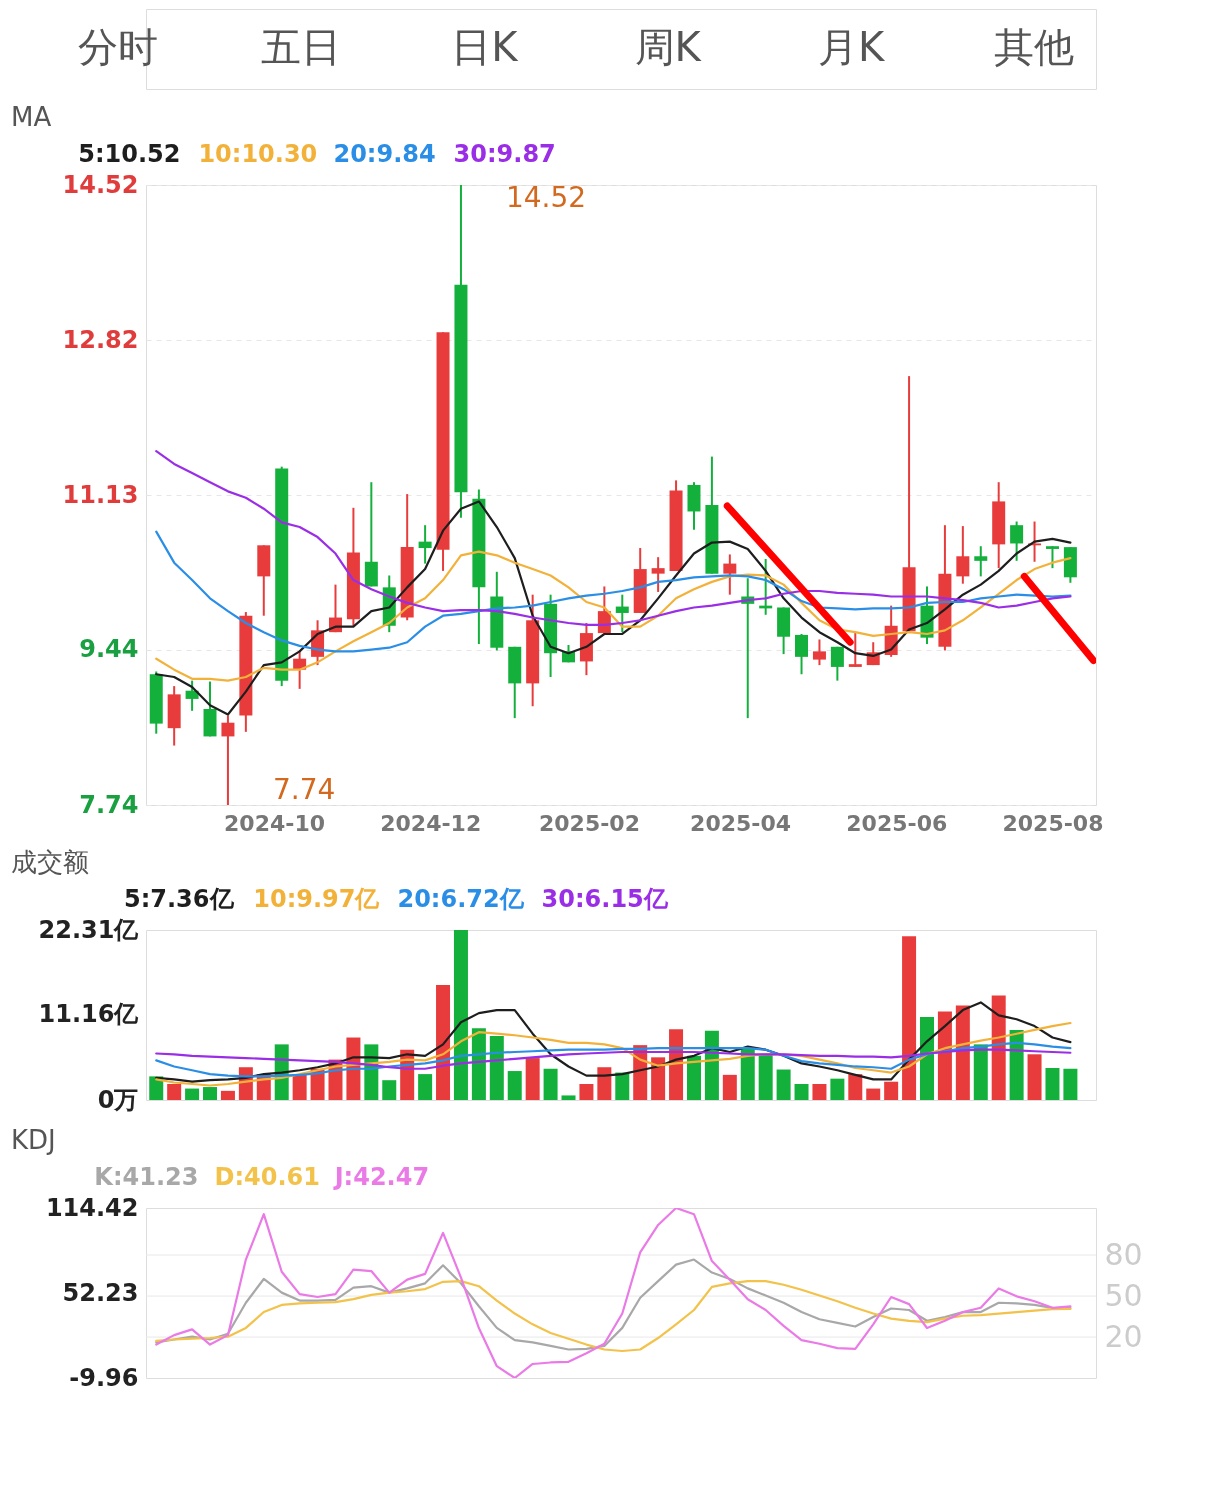 This screenshot has width=1224, height=1495. Describe the element at coordinates (384, 154) in the screenshot. I see `text: 20:9.84` at that location.